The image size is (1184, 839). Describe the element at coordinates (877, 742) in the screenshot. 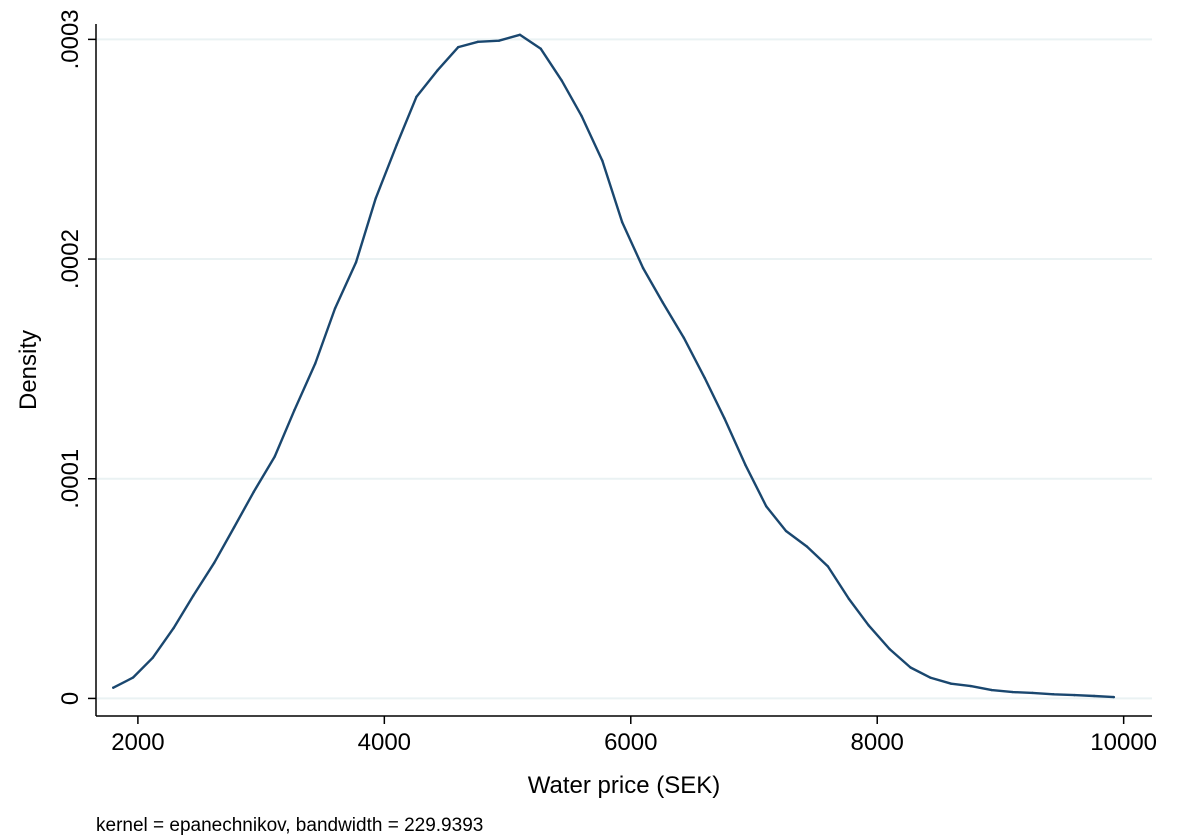

I see `x-tick-label: 8000` at that location.